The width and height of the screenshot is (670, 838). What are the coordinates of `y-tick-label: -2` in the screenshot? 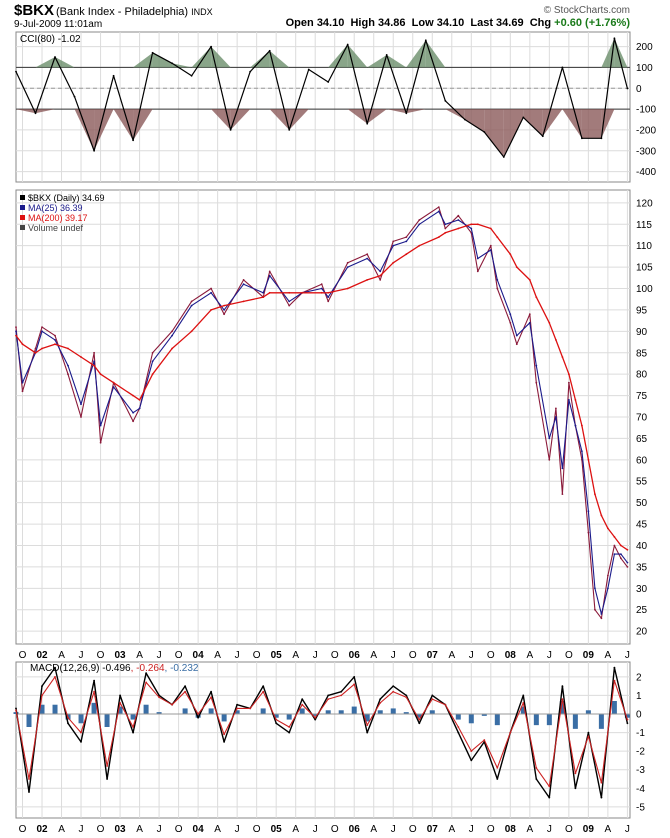 It's located at (640, 752).